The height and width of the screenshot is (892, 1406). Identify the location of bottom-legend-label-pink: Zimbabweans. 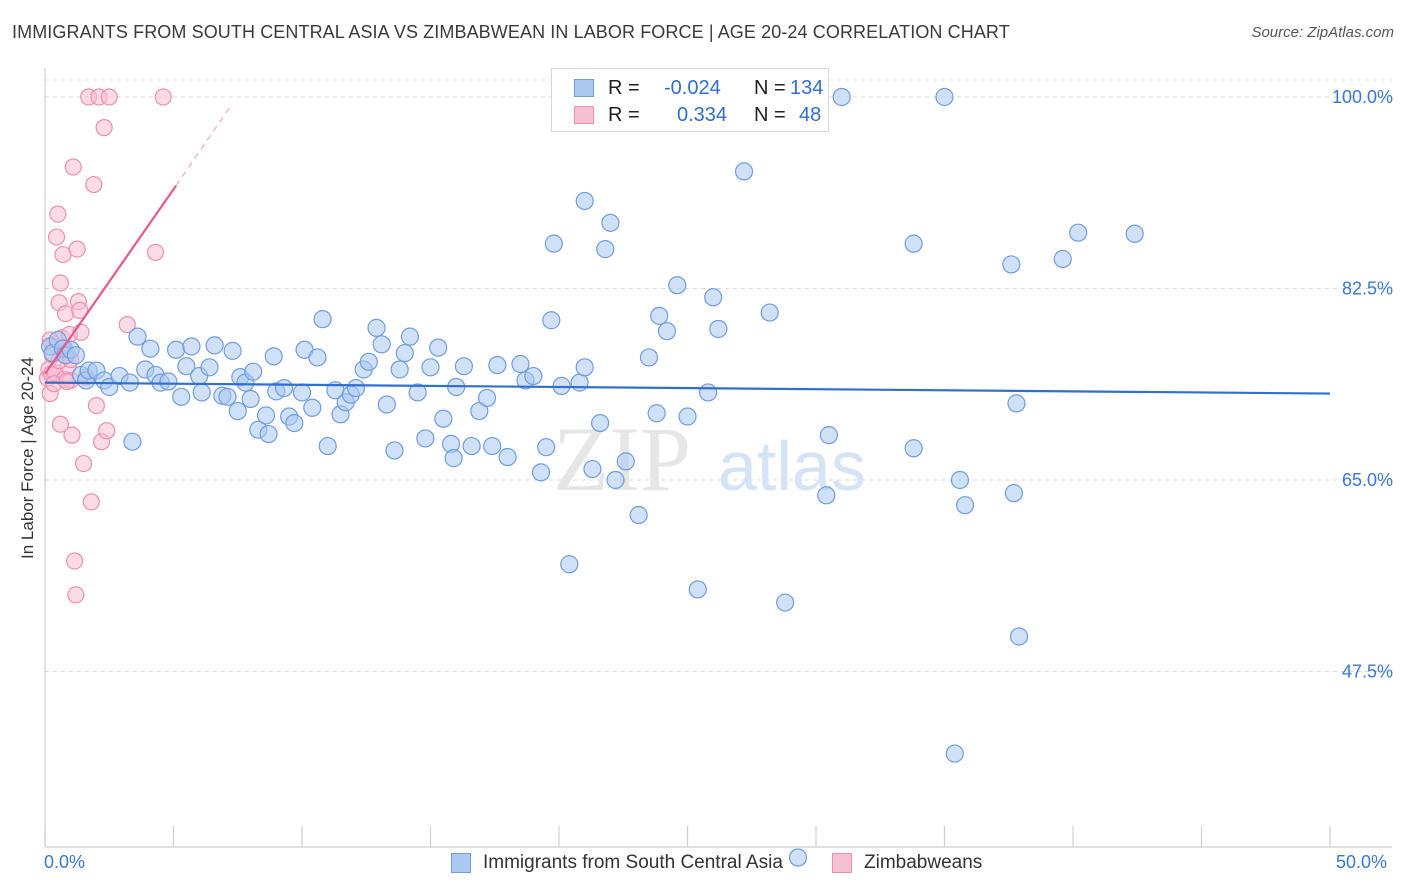
(923, 862).